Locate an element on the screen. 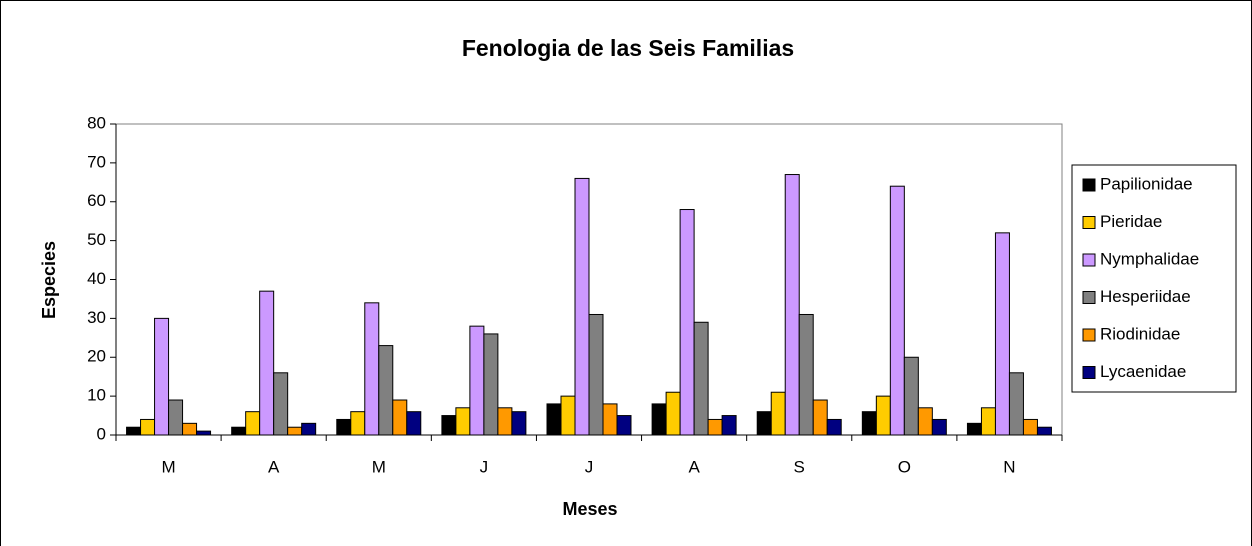 The height and width of the screenshot is (546, 1252). legend-label: Nymphalidae is located at coordinates (1149, 258).